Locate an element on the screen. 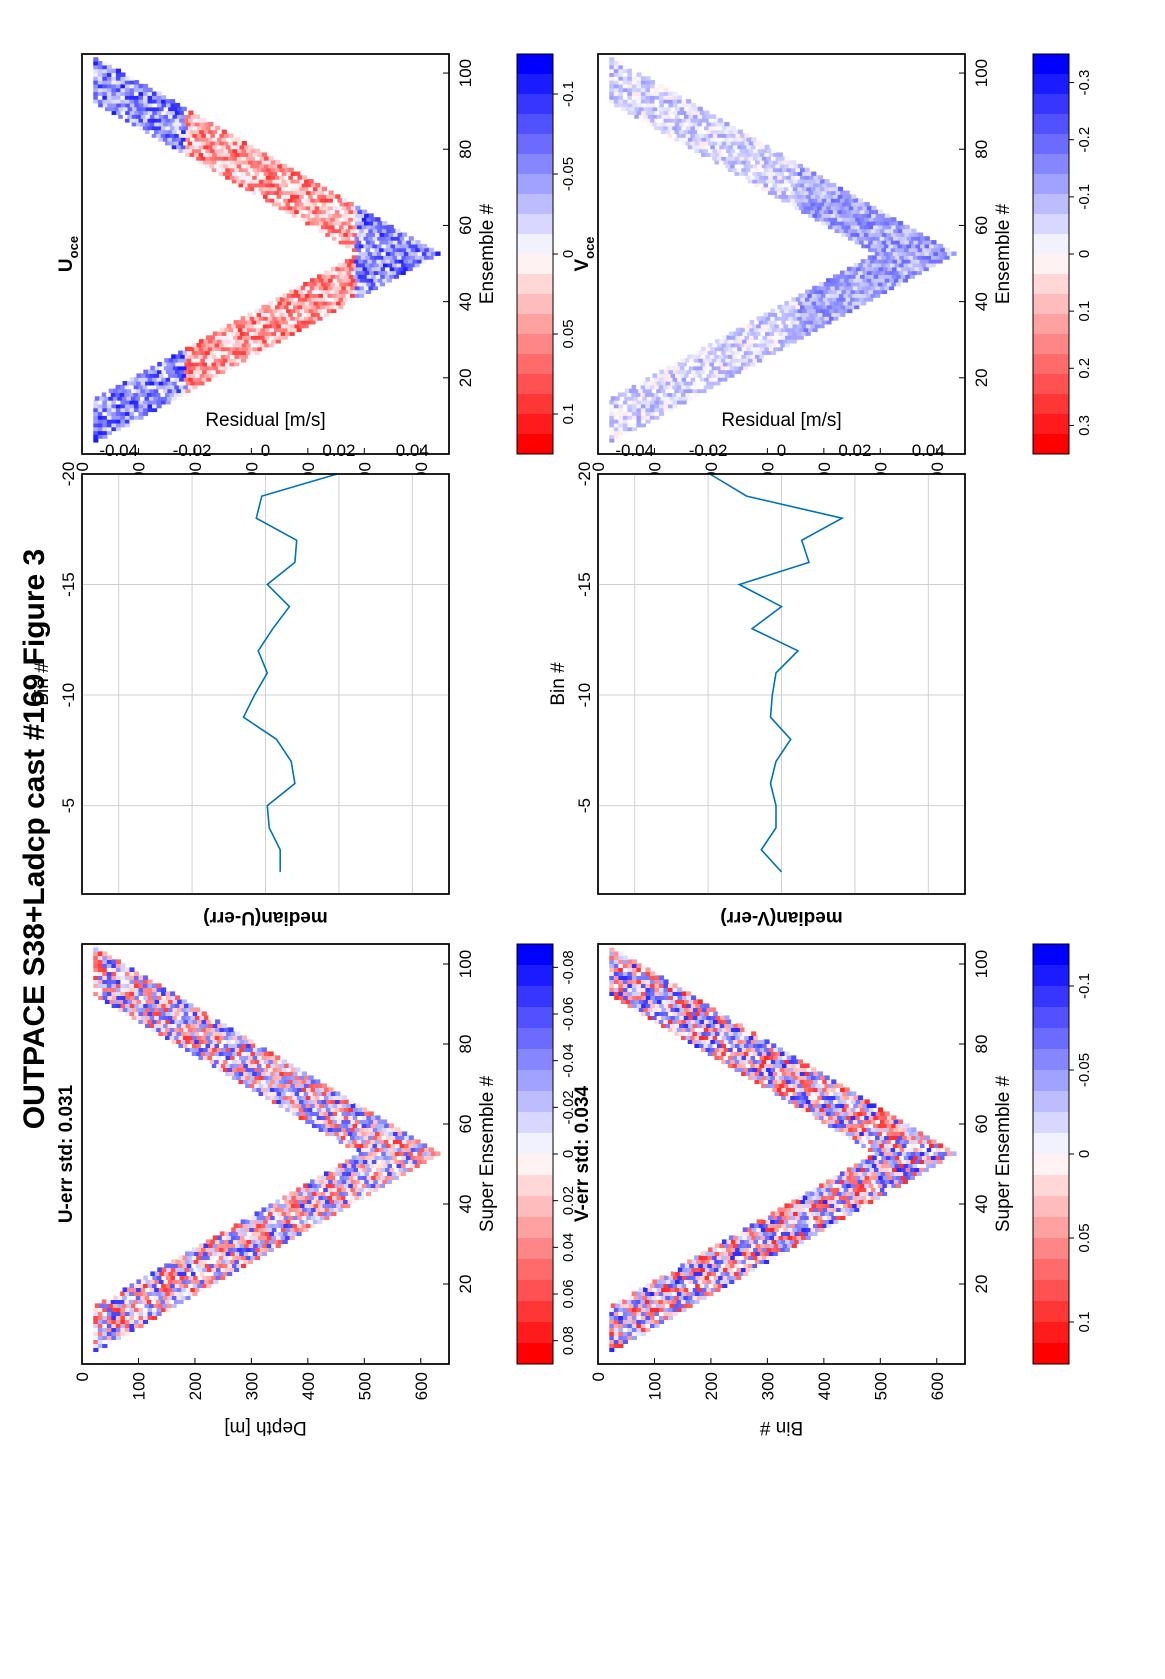 The height and width of the screenshot is (1679, 1165). panel-title: U-err std: 0.031 is located at coordinates (66, 1153).